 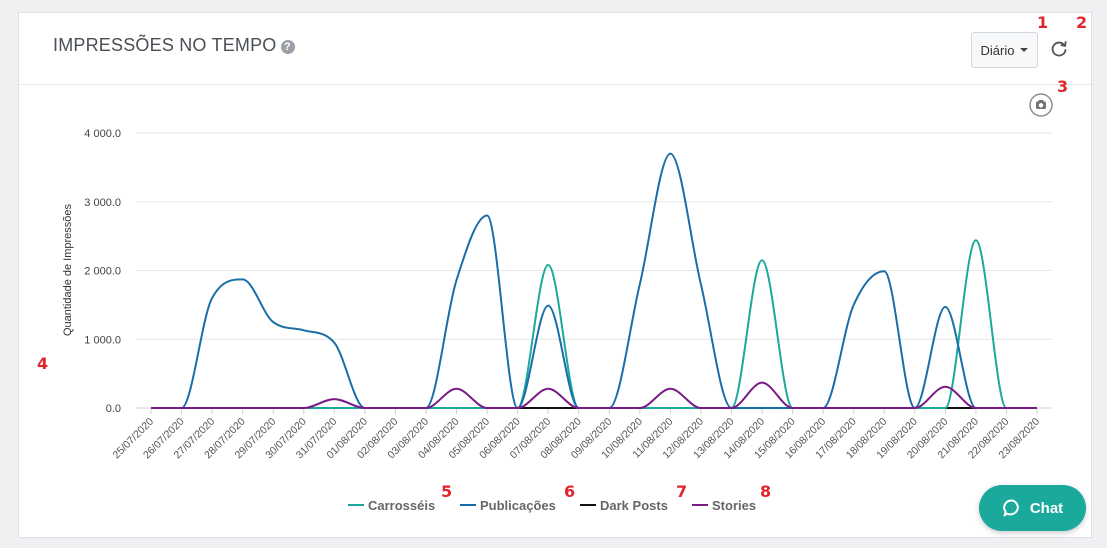 What do you see at coordinates (1041, 105) in the screenshot?
I see `camera-icon` at bounding box center [1041, 105].